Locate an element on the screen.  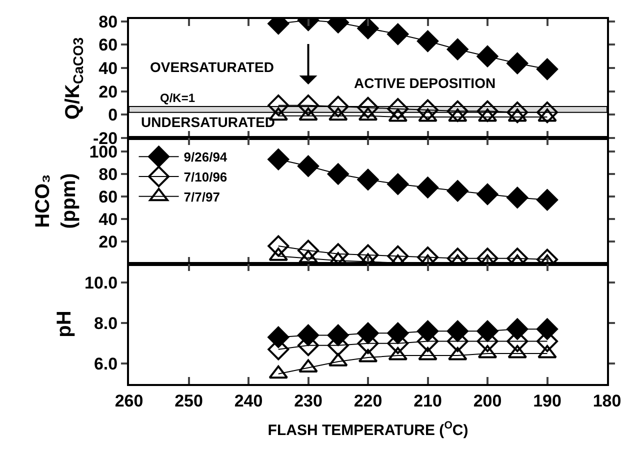
x-tick-label: 210 is located at coordinates (428, 400).